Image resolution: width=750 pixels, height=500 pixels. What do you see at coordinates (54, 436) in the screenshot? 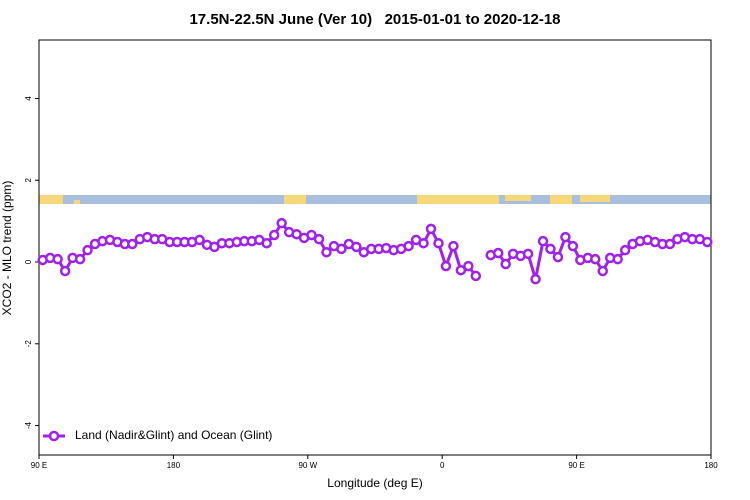
I see `legend-marker` at bounding box center [54, 436].